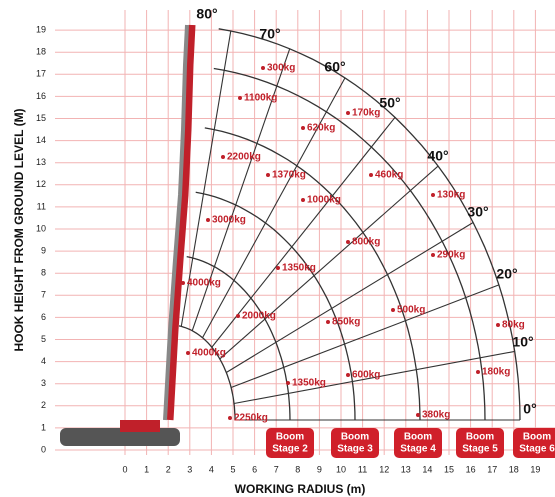 The width and height of the screenshot is (555, 497). I want to click on stage-label: Stage 2, so click(290, 449).